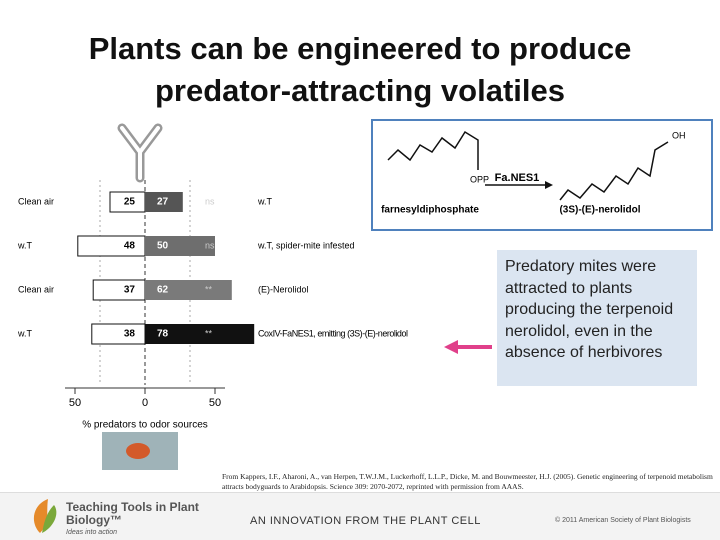 This screenshot has width=720, height=540. Describe the element at coordinates (163, 334) in the screenshot. I see `right-value: 78` at that location.